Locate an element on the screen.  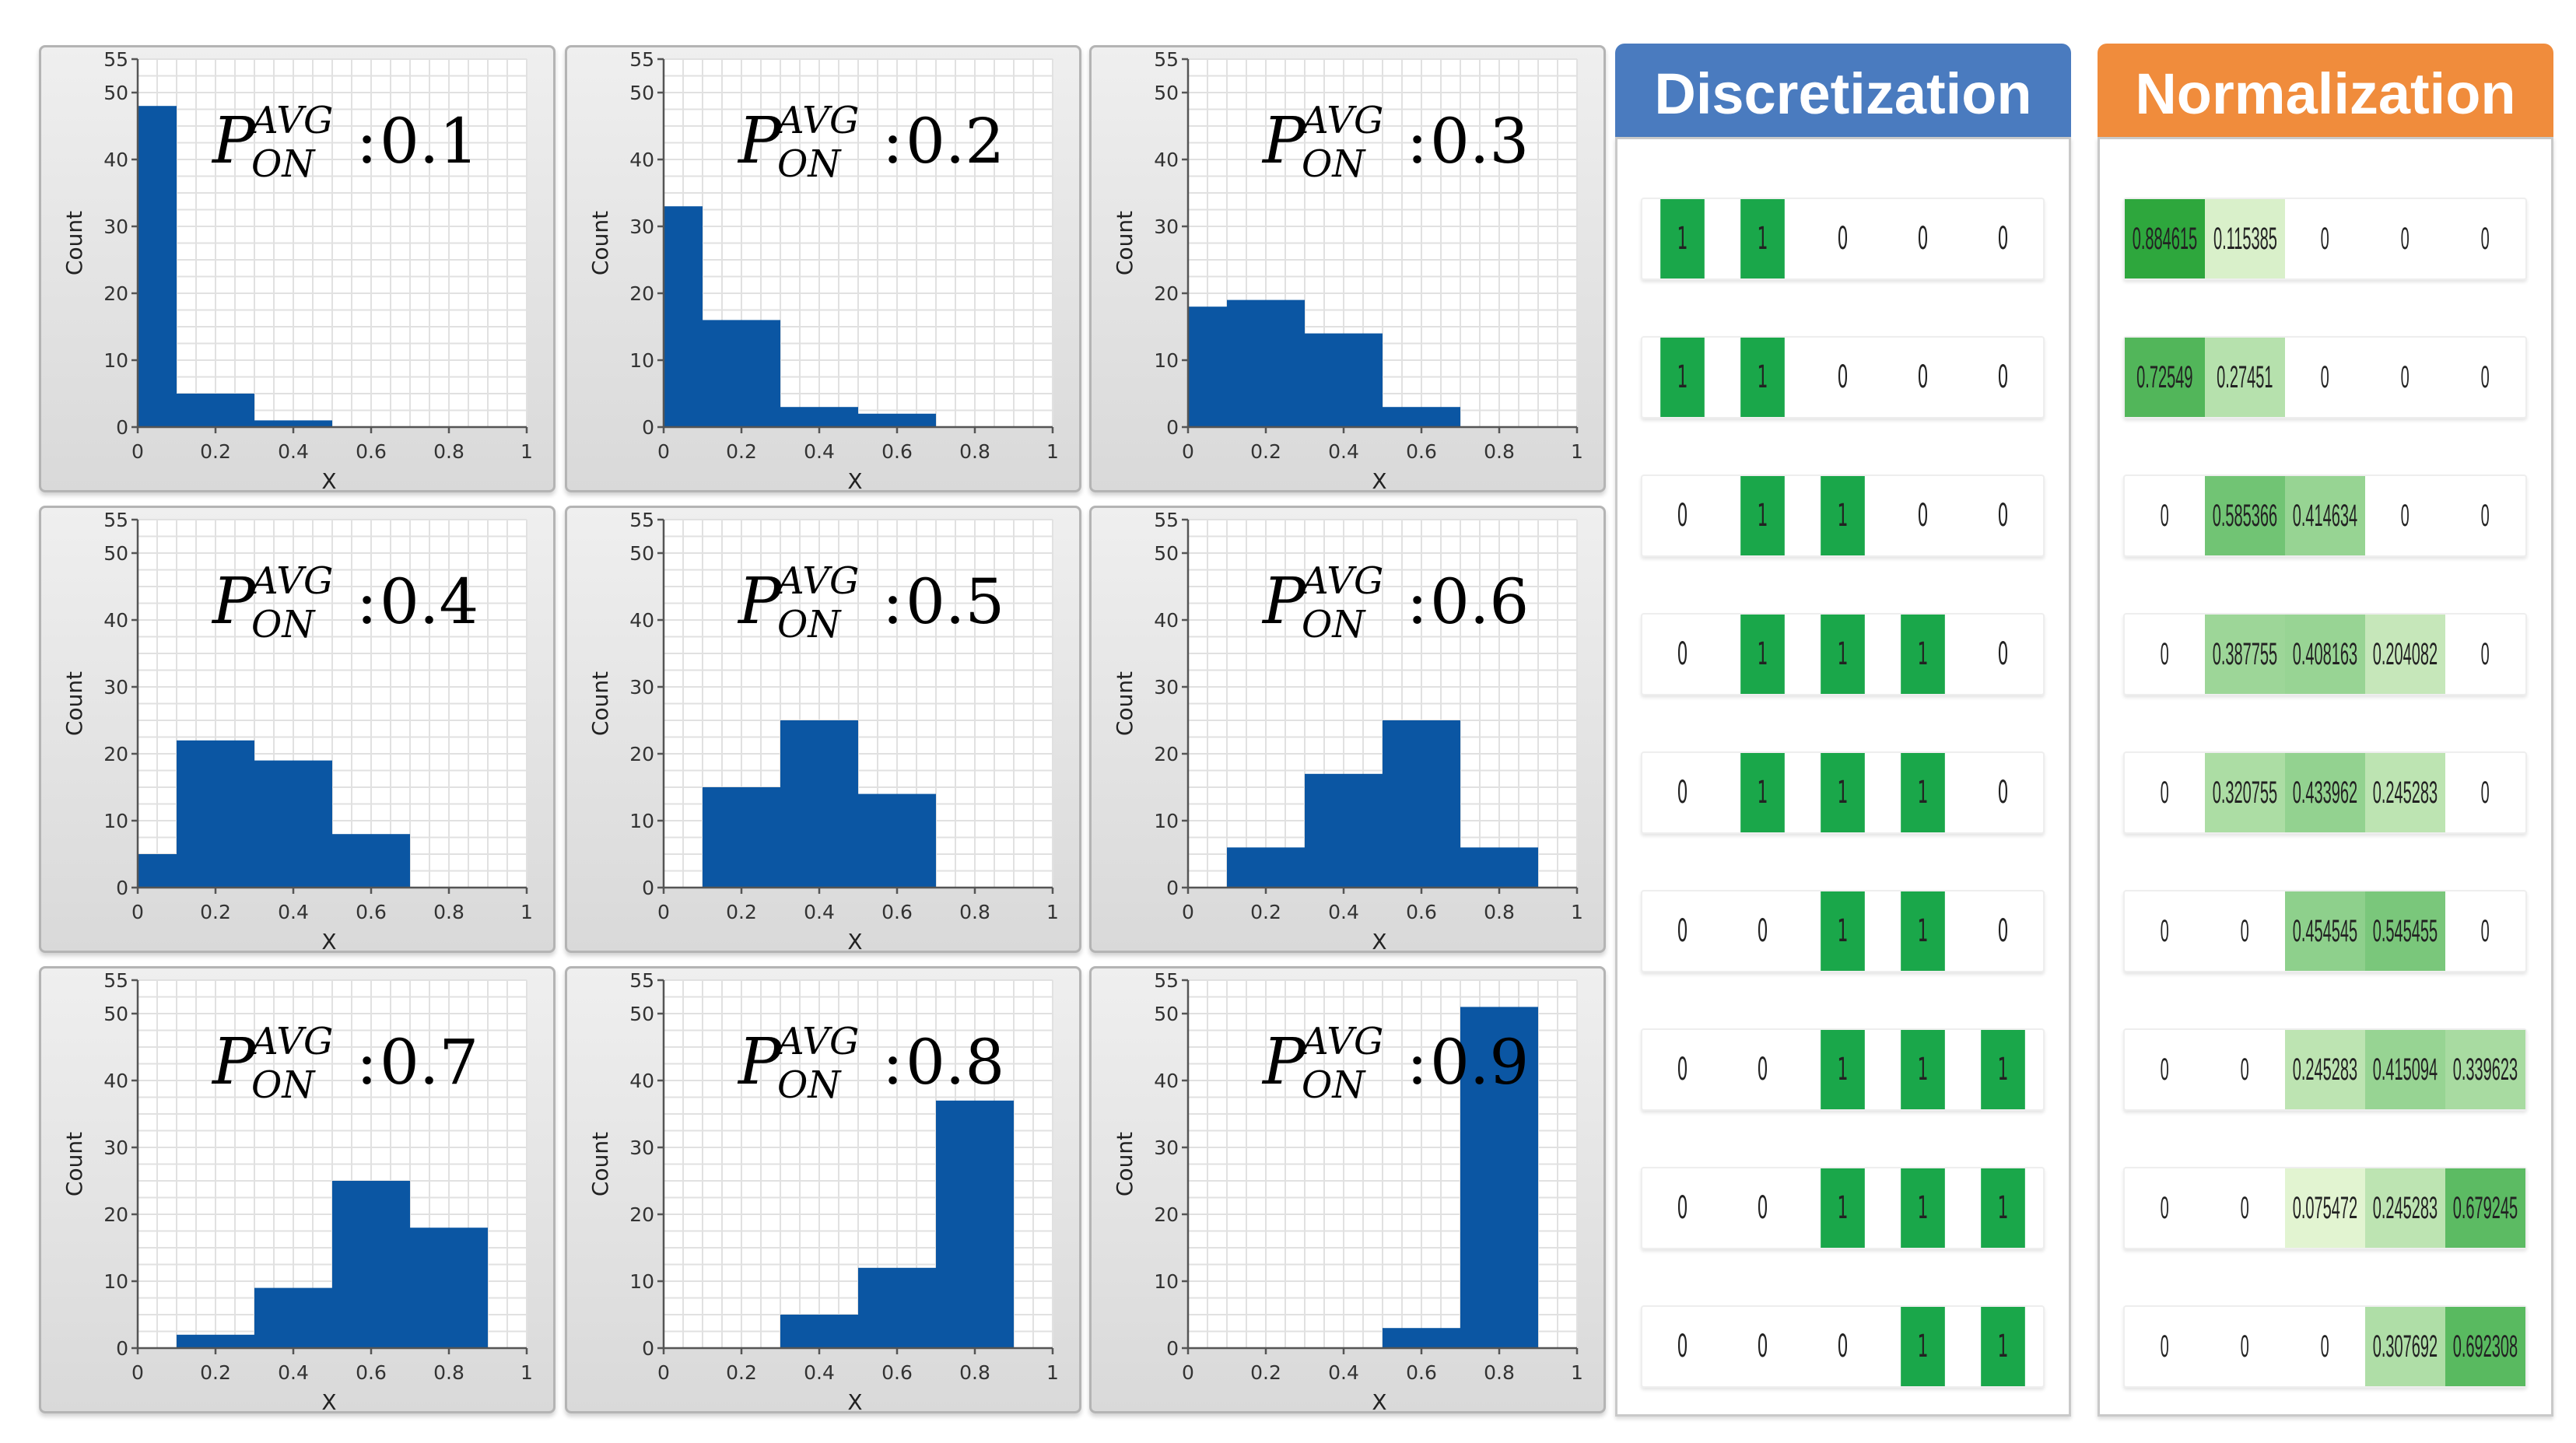
y-tick-label: 20 is located at coordinates (115, 754).